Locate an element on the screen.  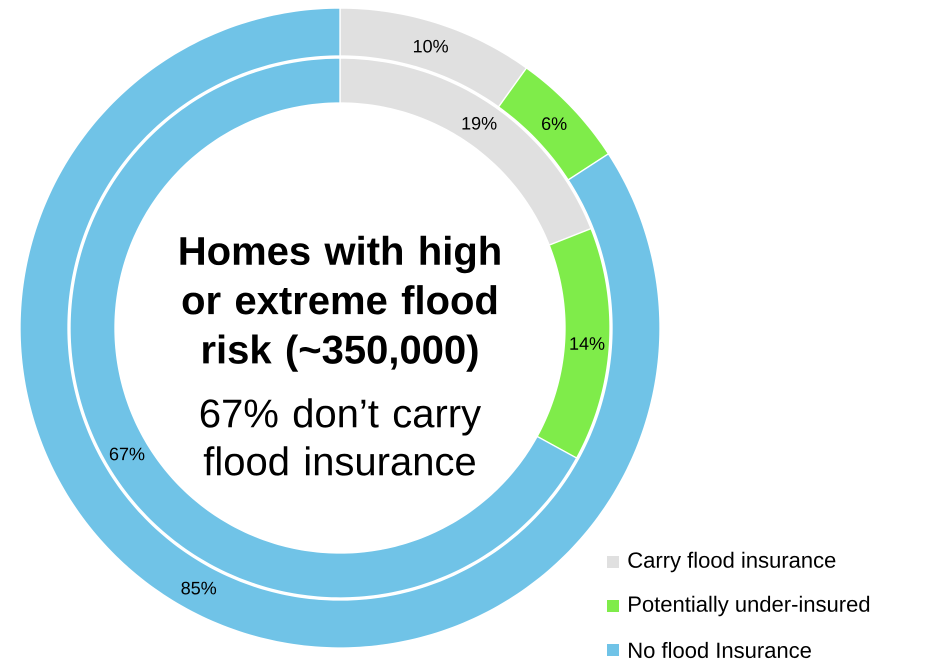
data-label: 19% is located at coordinates (479, 123).